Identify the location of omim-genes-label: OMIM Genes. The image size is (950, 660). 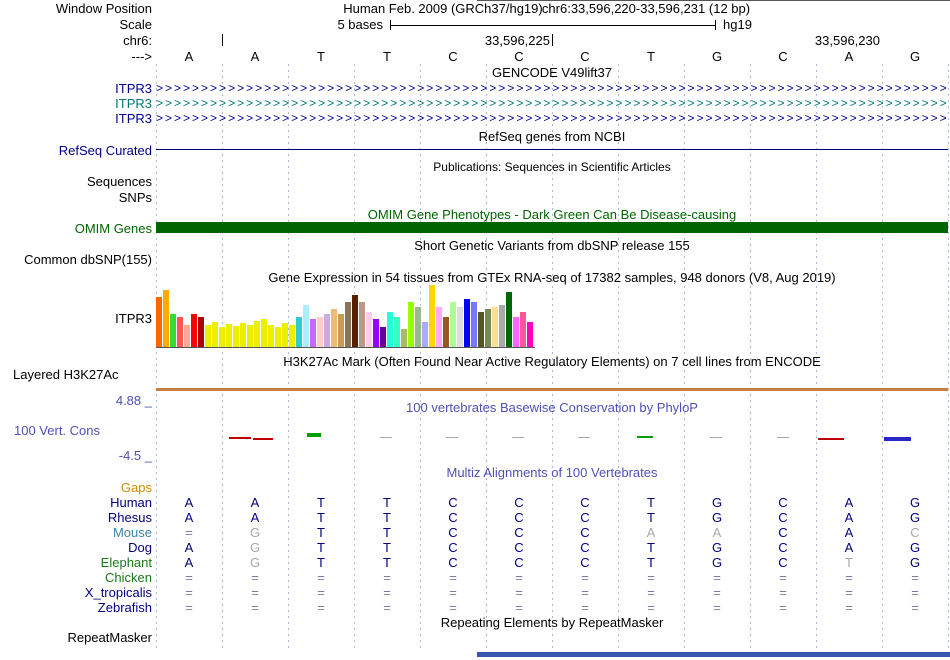
(113, 228).